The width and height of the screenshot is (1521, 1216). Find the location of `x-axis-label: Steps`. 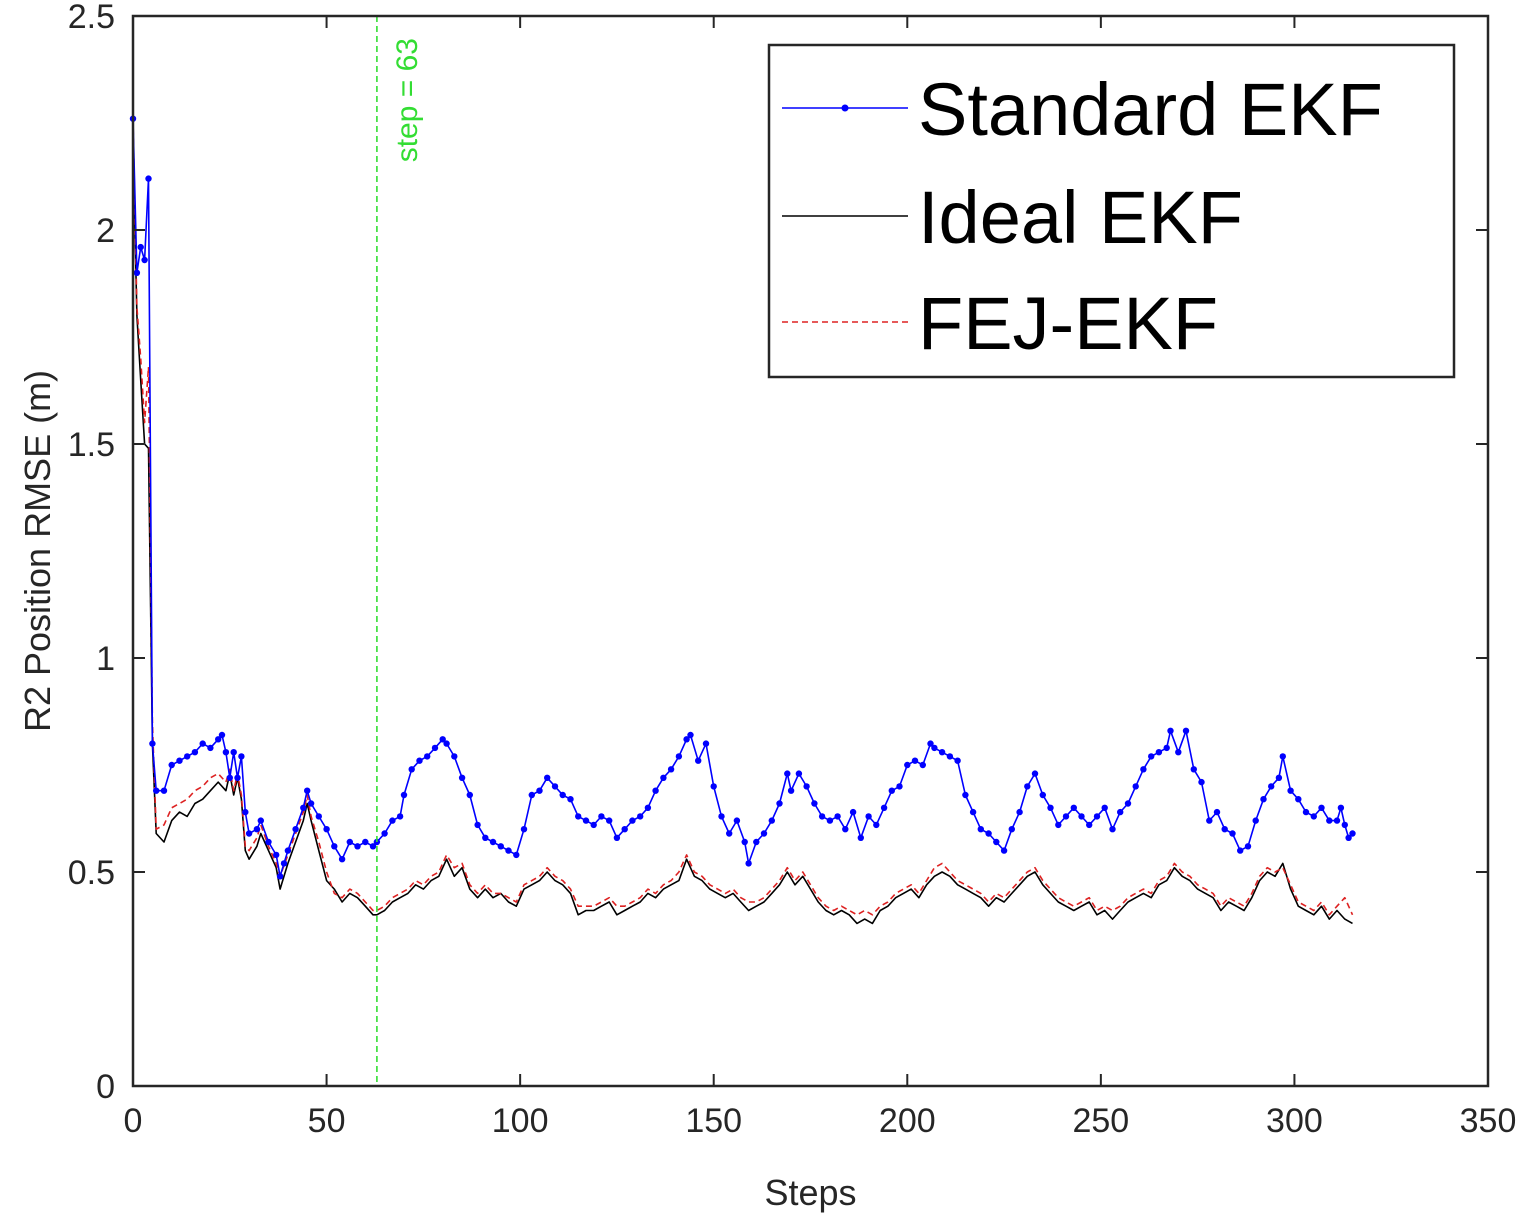

x-axis-label: Steps is located at coordinates (810, 1192).